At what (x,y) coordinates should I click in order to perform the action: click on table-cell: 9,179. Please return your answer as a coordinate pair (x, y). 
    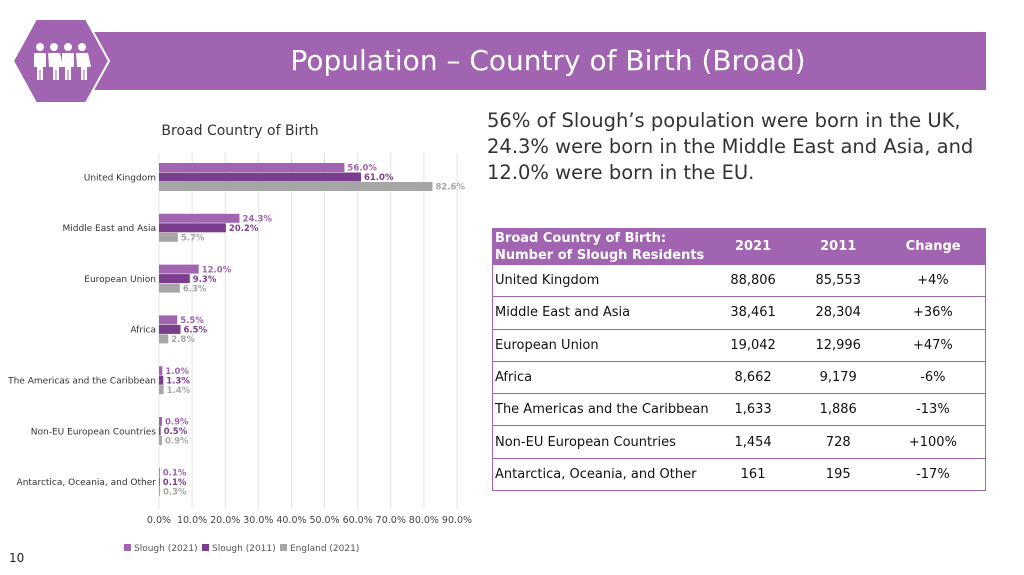
    Looking at the image, I should click on (838, 378).